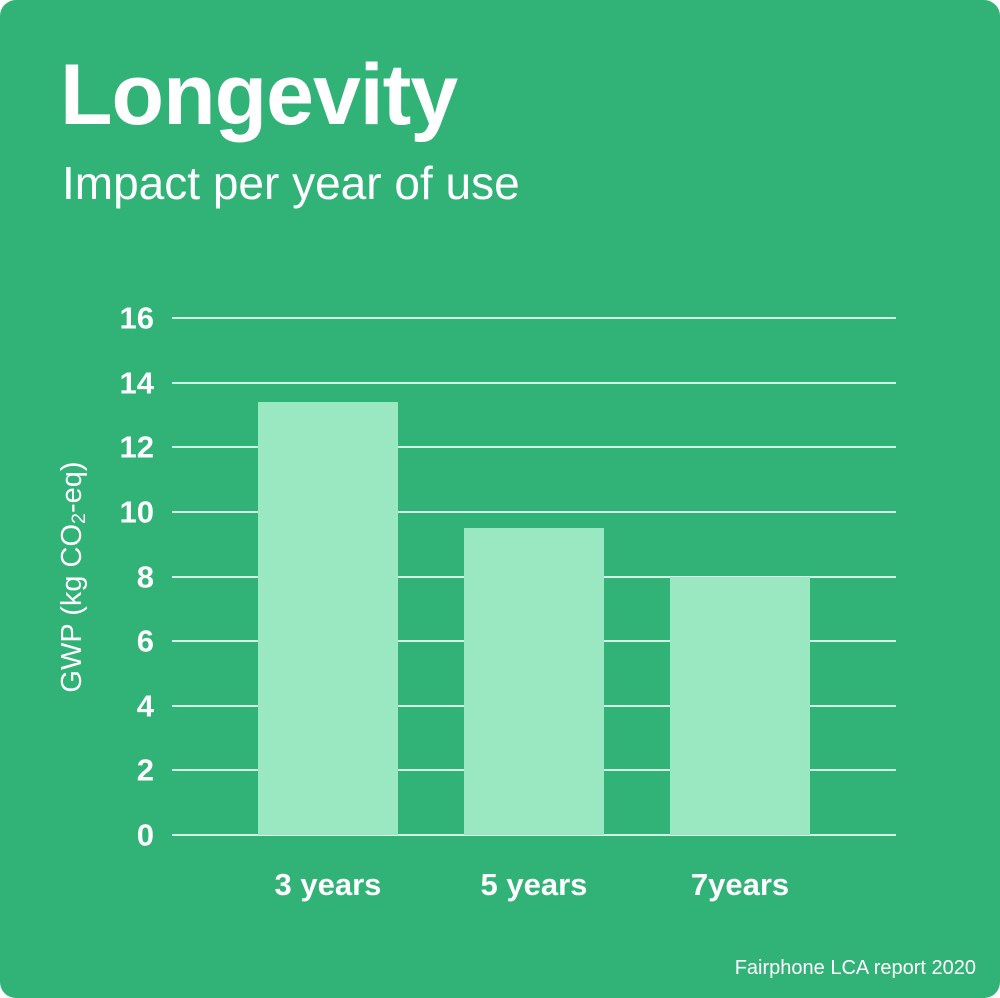 Image resolution: width=1000 pixels, height=998 pixels. What do you see at coordinates (71, 608) in the screenshot?
I see `y-axis-label-pre: GWP (kg CO` at bounding box center [71, 608].